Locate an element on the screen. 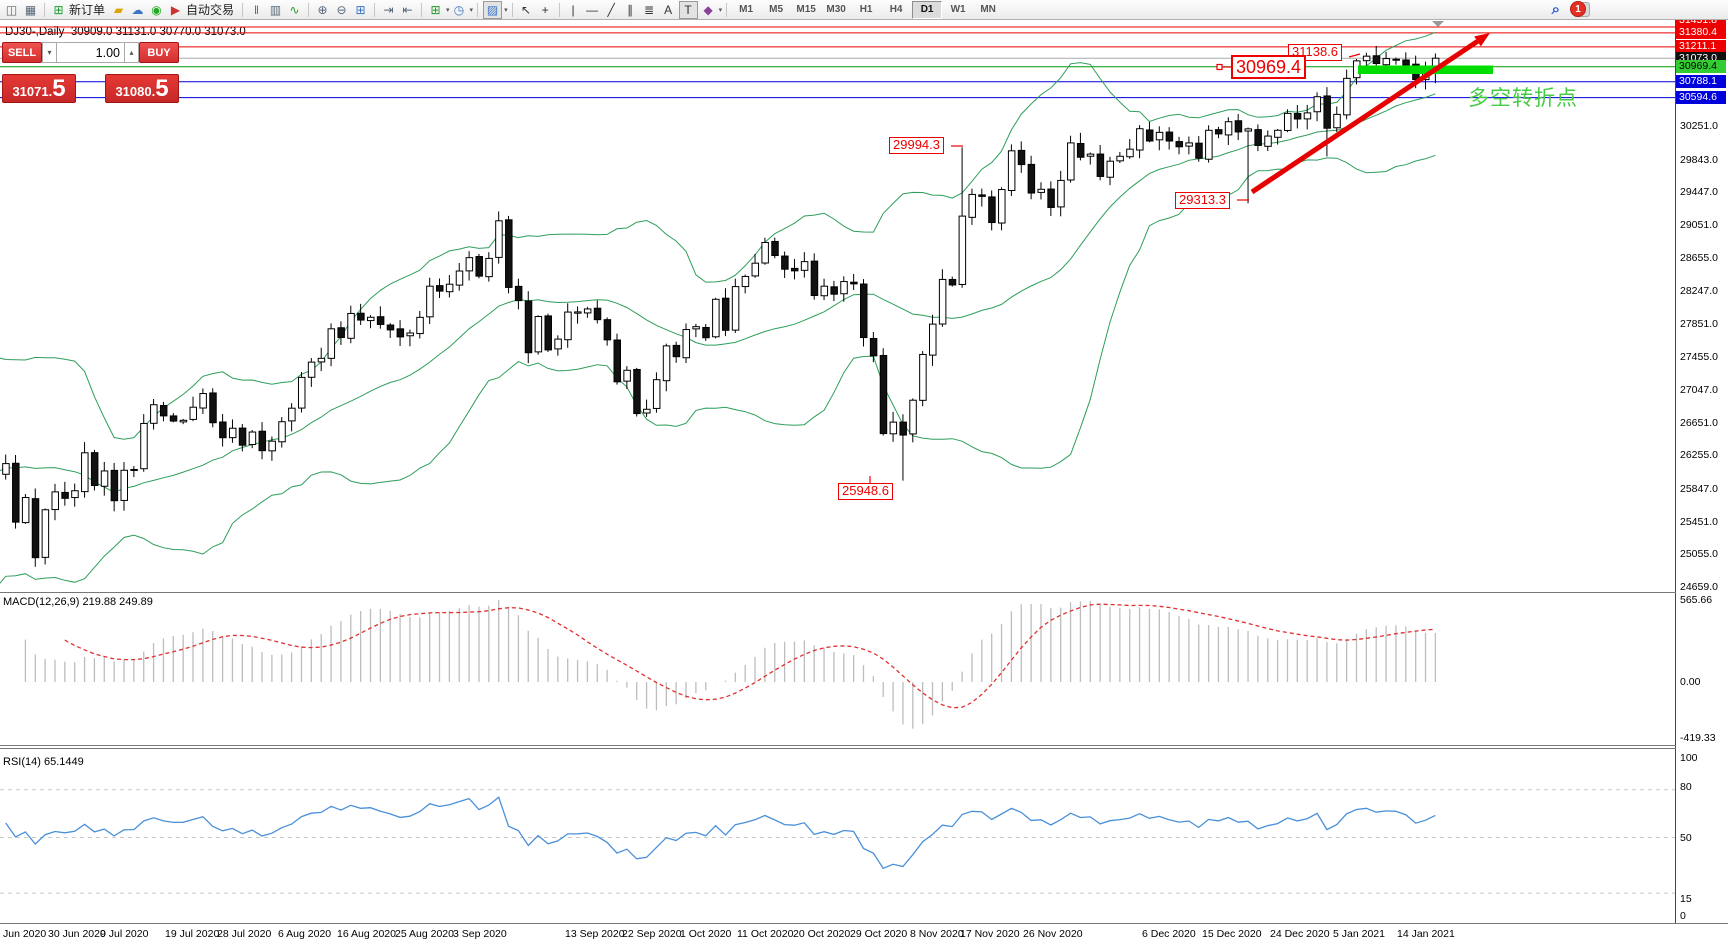  date-label: 26 Nov 2020 is located at coordinates (1053, 934).